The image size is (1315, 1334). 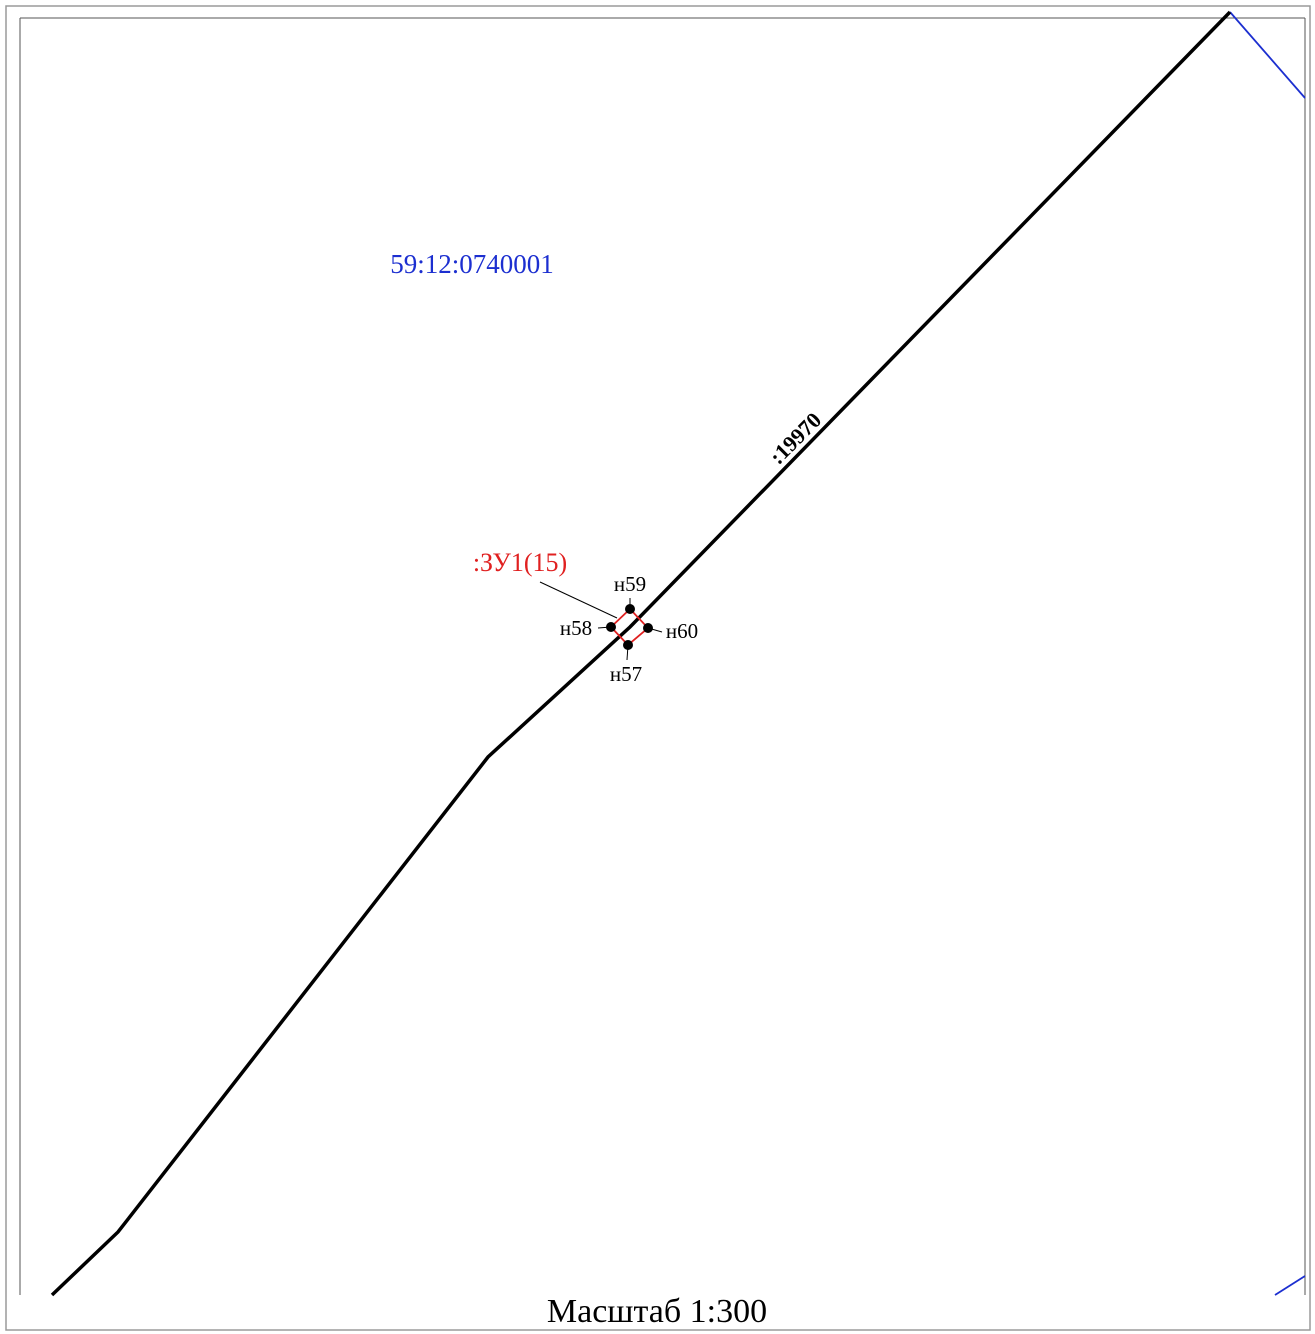 What do you see at coordinates (472, 264) in the screenshot?
I see `quarter-label: 59:12:0740001` at bounding box center [472, 264].